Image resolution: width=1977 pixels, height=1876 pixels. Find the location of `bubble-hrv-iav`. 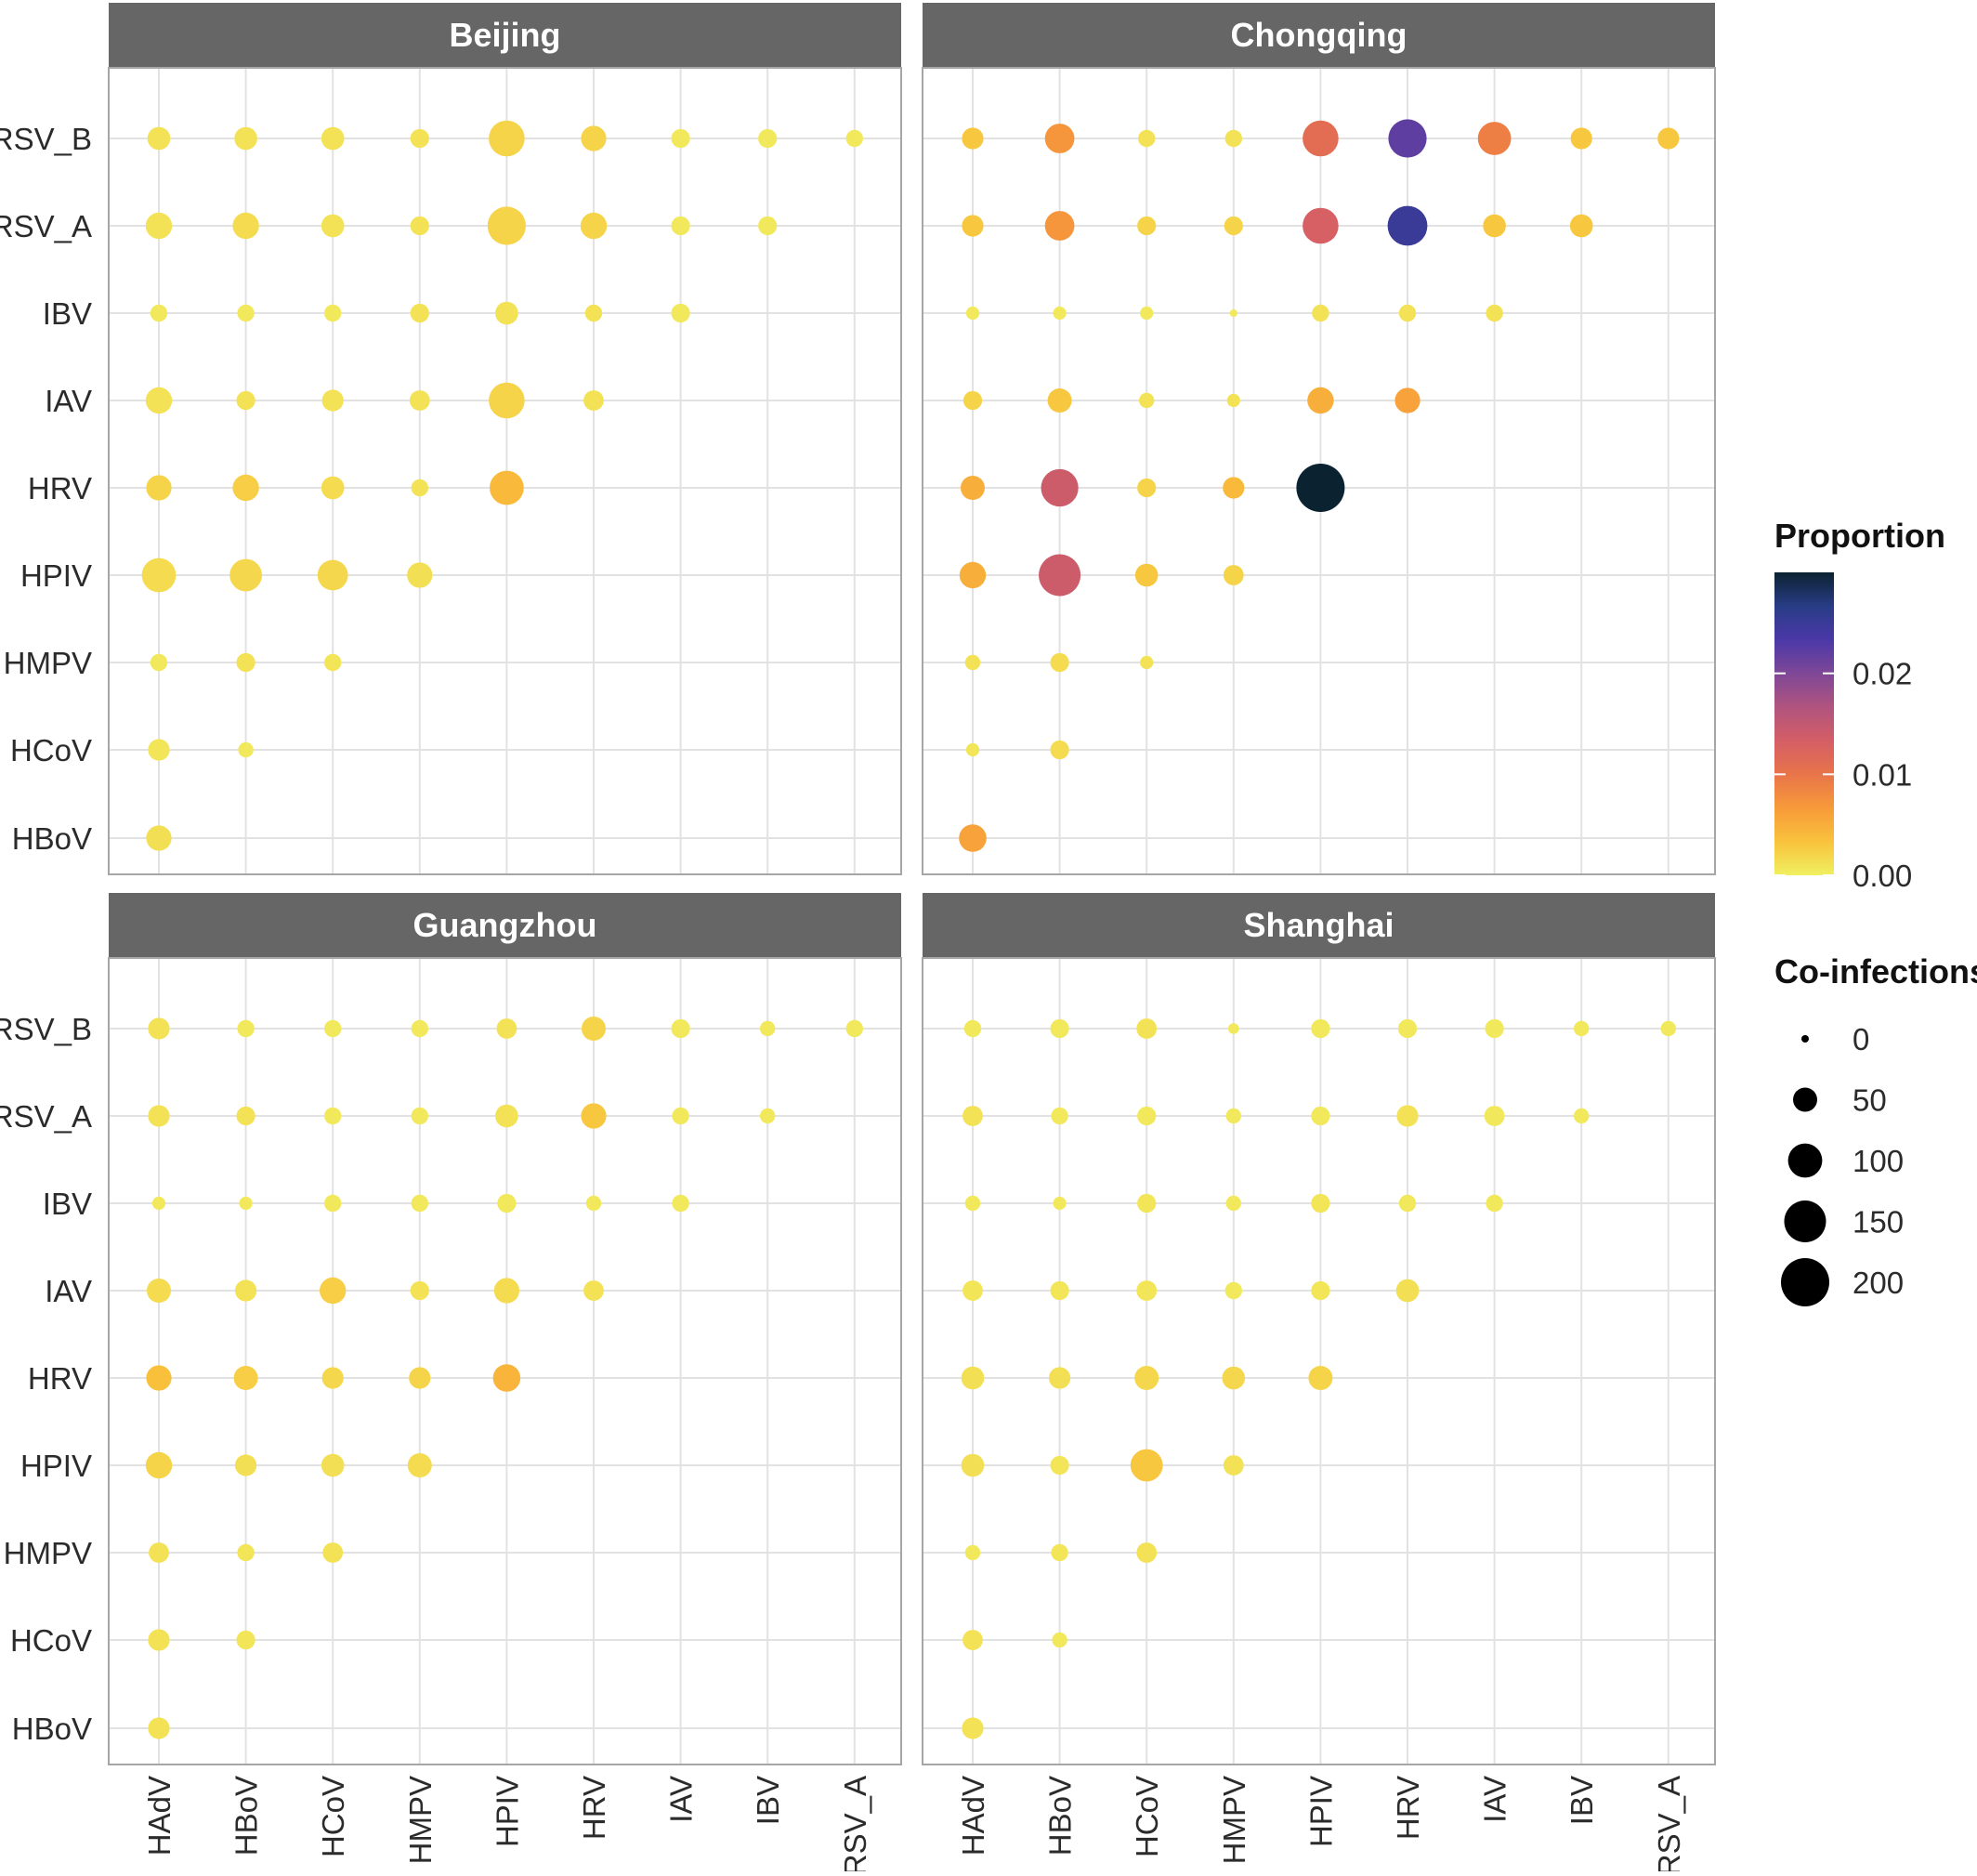

bubble-hrv-iav is located at coordinates (593, 1290).